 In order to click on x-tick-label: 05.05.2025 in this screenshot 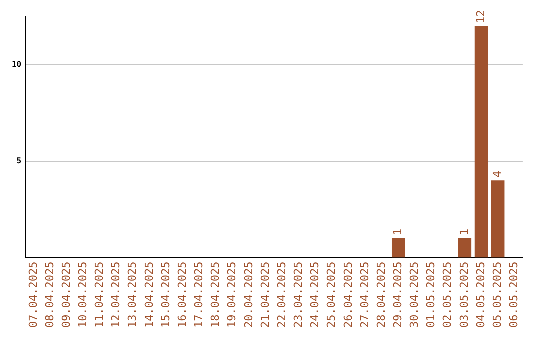, I will do `click(497, 295)`.